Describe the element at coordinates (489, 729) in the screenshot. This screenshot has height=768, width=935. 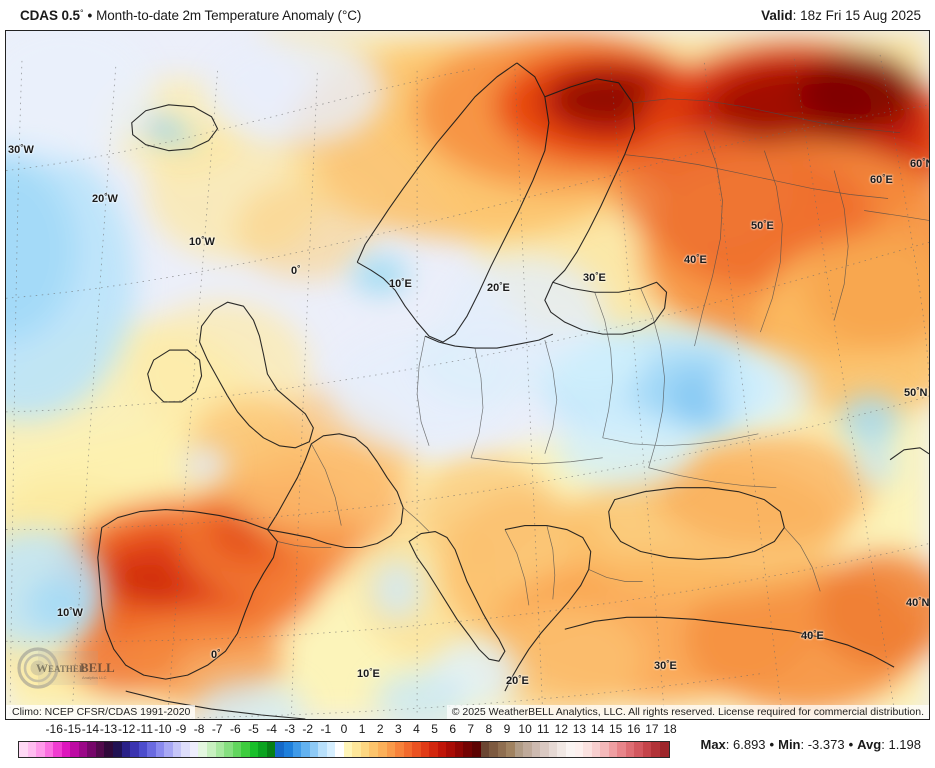
I see `colorbar-tick: 8` at that location.